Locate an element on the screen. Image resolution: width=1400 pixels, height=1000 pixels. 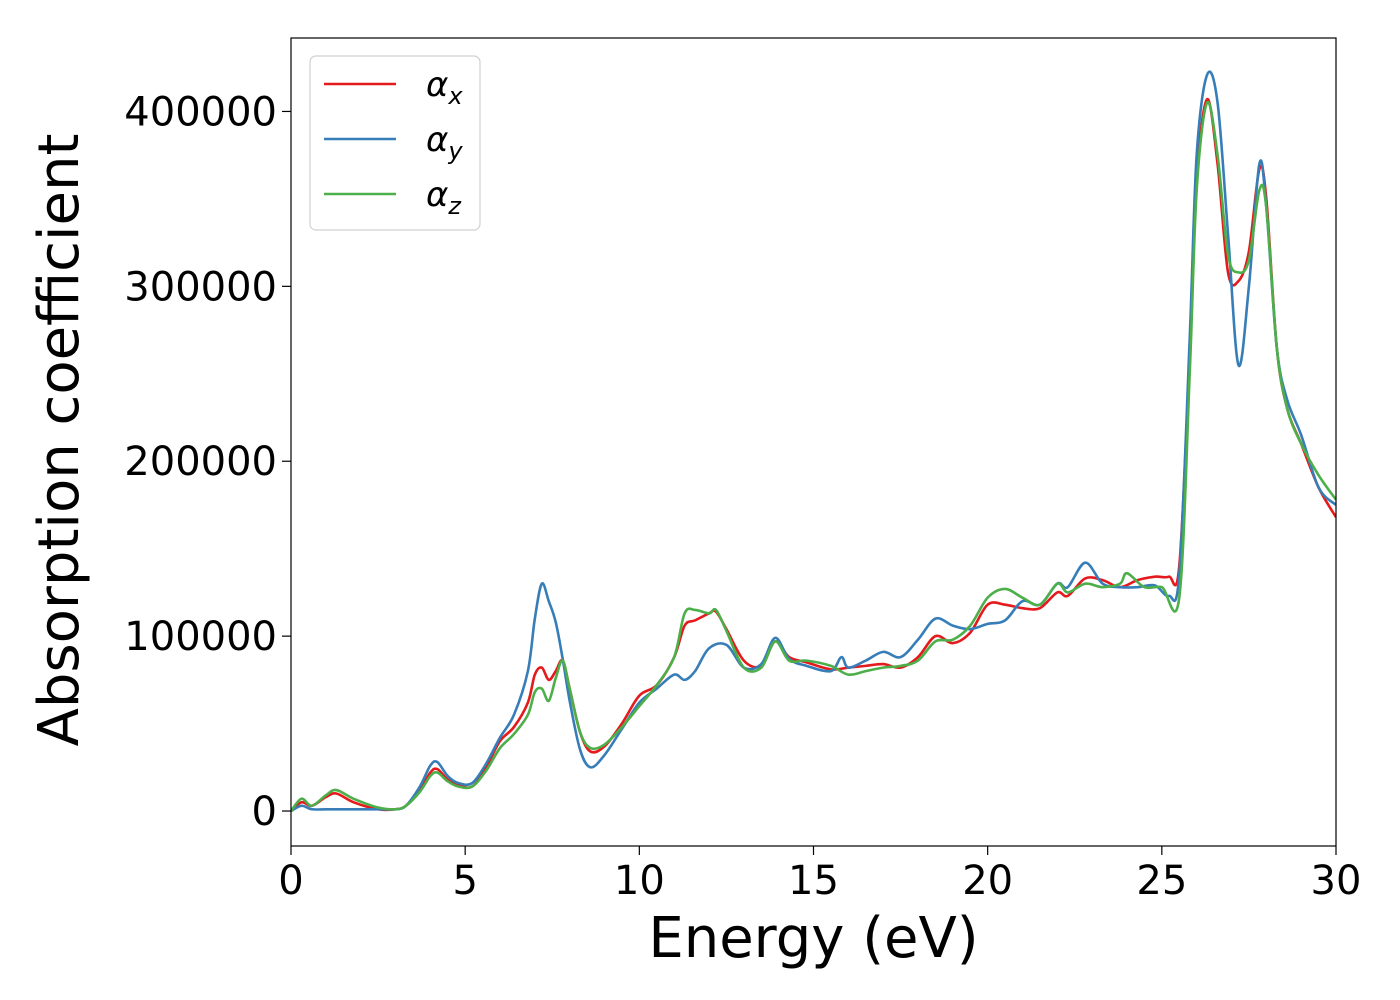
y-tick-label: 0 is located at coordinates (264, 812).